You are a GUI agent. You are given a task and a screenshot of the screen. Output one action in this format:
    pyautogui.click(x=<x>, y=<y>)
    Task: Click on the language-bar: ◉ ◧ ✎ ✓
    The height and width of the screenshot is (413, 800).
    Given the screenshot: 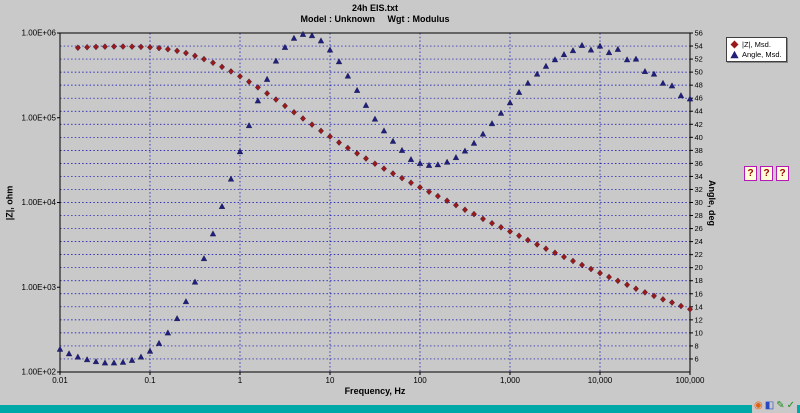 What is the action you would take?
    pyautogui.click(x=774, y=406)
    